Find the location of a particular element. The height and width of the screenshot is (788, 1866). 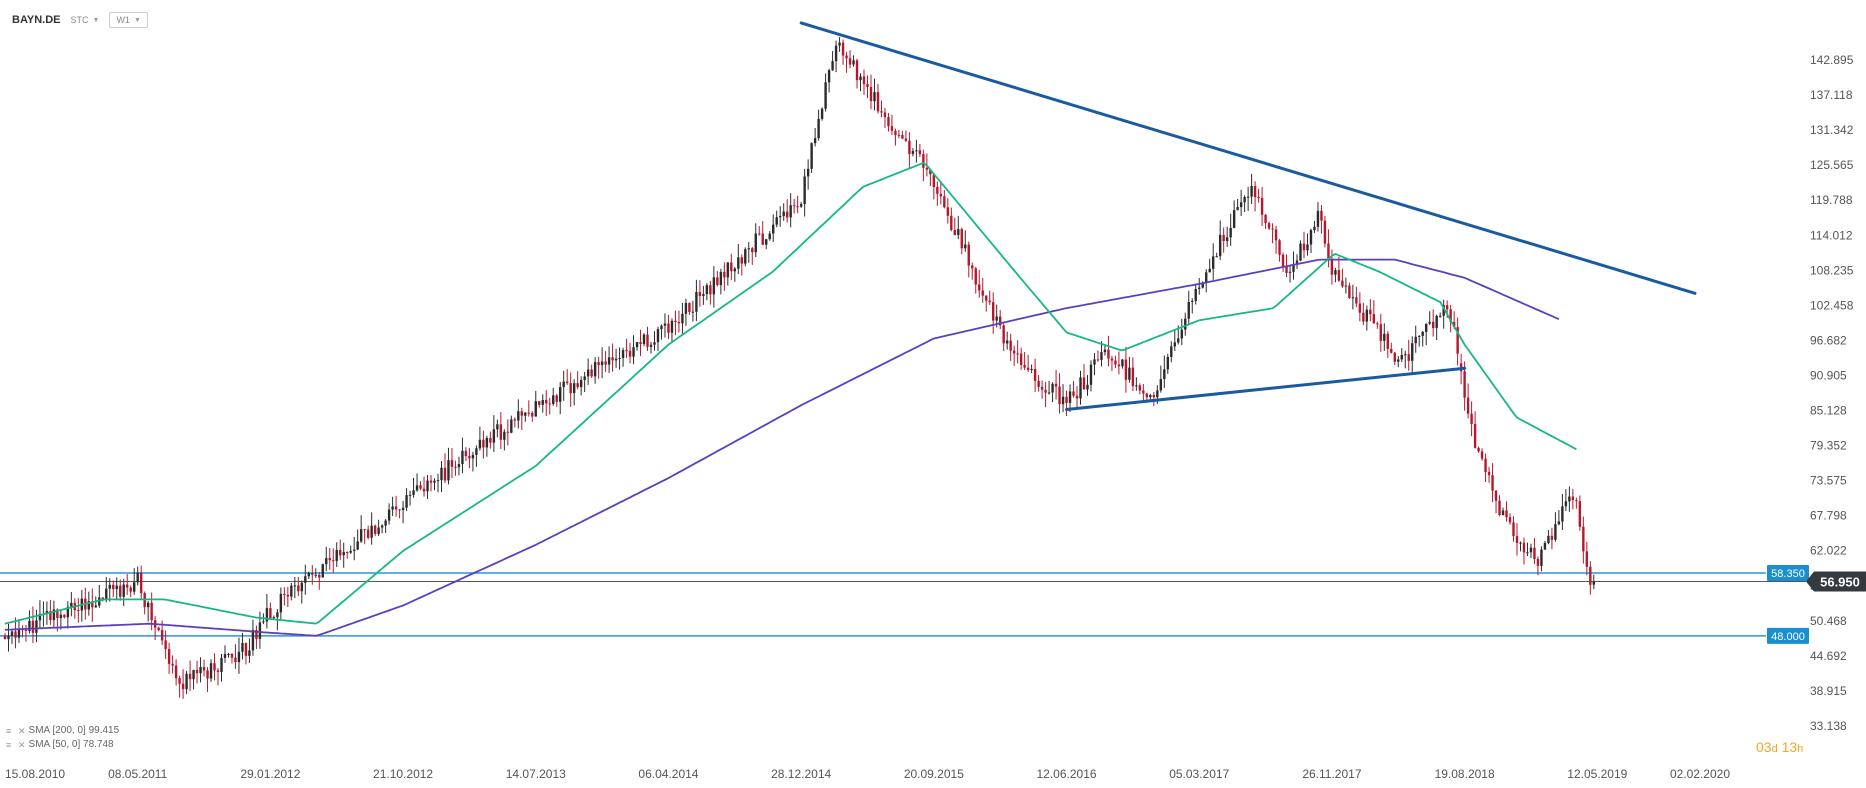

symbol-label: BAYN.DE is located at coordinates (36, 20).